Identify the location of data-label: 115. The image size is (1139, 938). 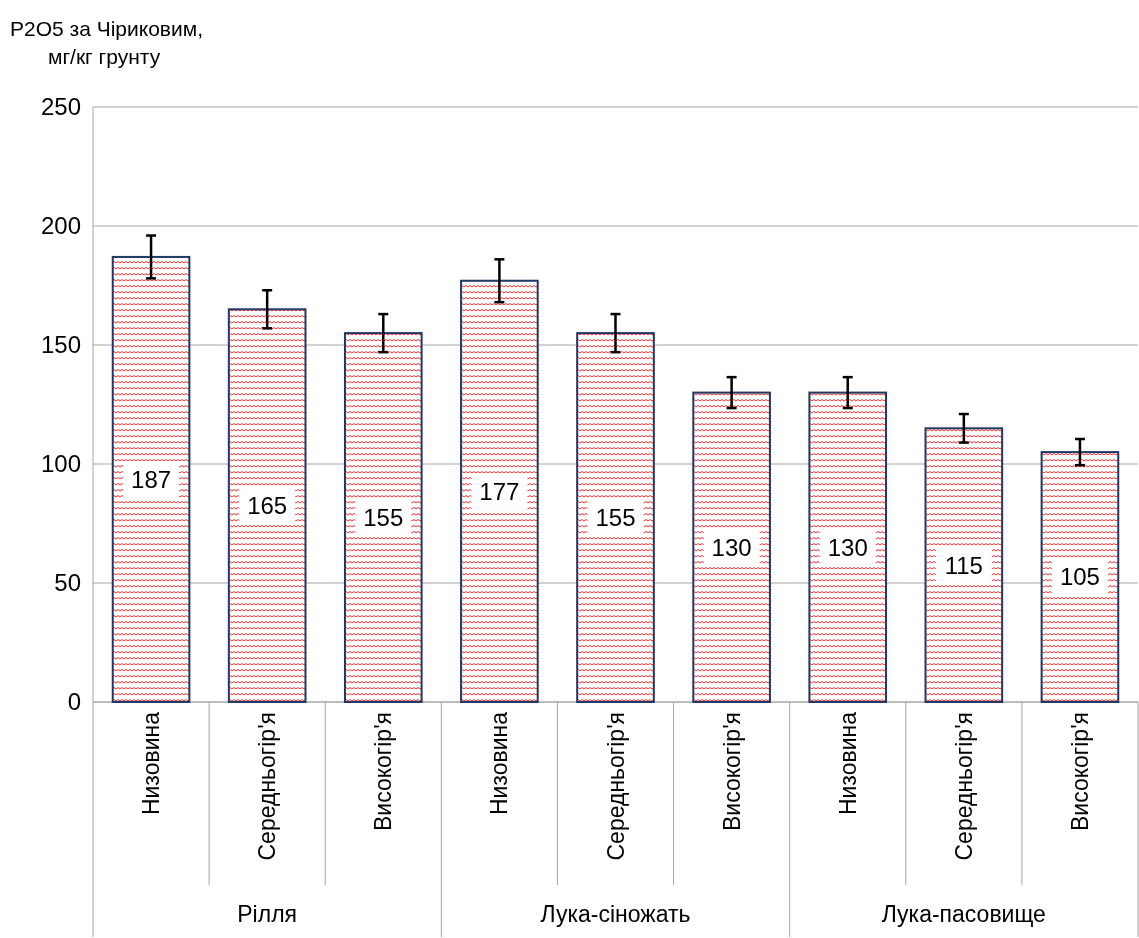
(963, 565).